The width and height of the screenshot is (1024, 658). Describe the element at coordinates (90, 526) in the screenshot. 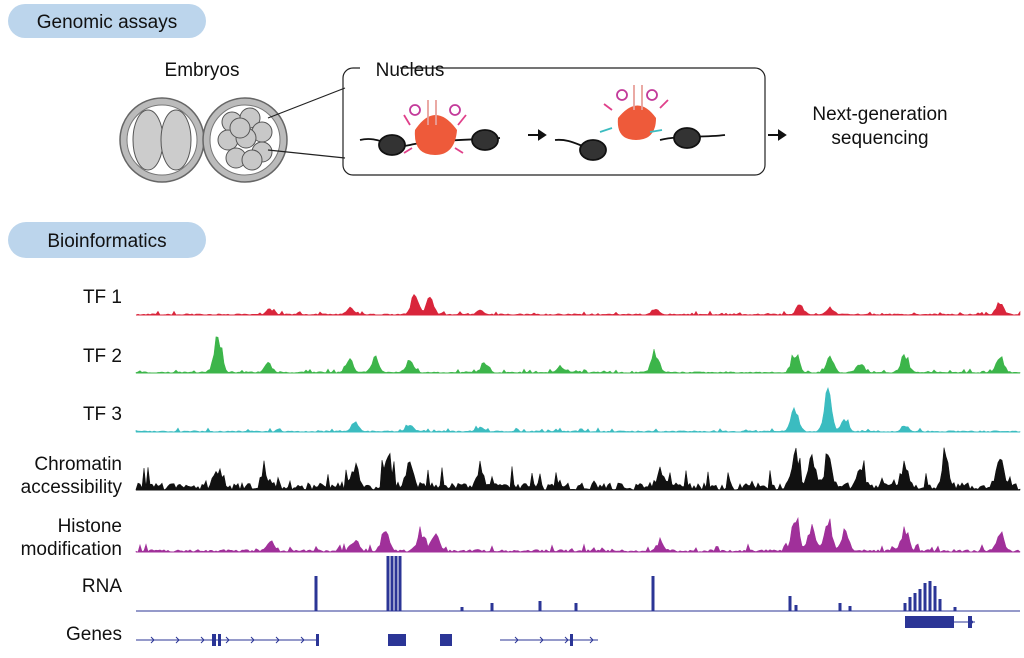

I see `track-label-line: Histone` at that location.